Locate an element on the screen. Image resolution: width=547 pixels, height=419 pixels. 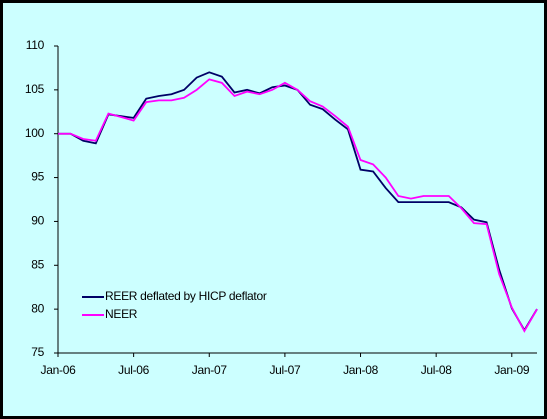
x-tick-label: Jul-06 is located at coordinates (134, 370).